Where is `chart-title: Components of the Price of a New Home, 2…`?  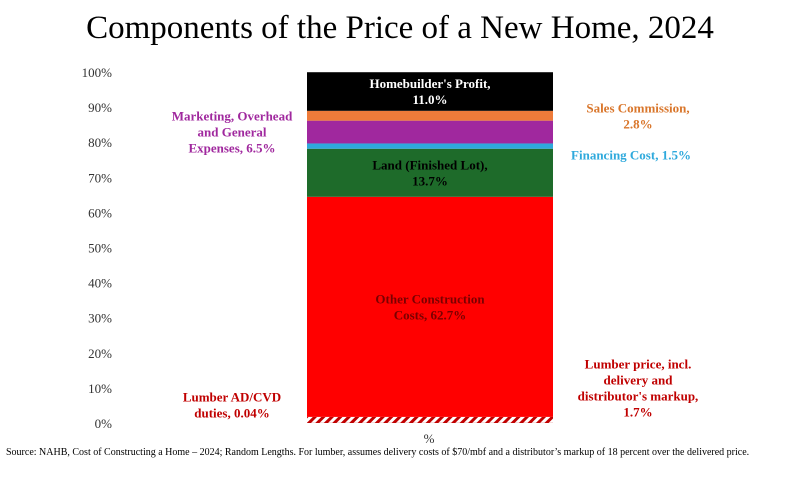
chart-title: Components of the Price of a New Home, 2… is located at coordinates (400, 28).